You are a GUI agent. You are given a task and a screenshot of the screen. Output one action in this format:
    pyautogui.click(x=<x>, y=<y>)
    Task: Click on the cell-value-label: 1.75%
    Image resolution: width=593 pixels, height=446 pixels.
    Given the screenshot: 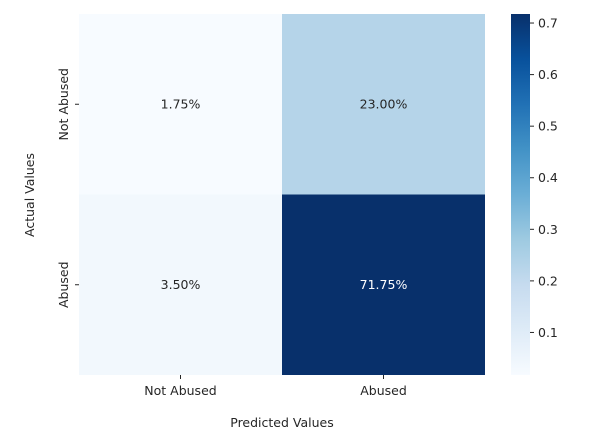 What is the action you would take?
    pyautogui.click(x=181, y=103)
    